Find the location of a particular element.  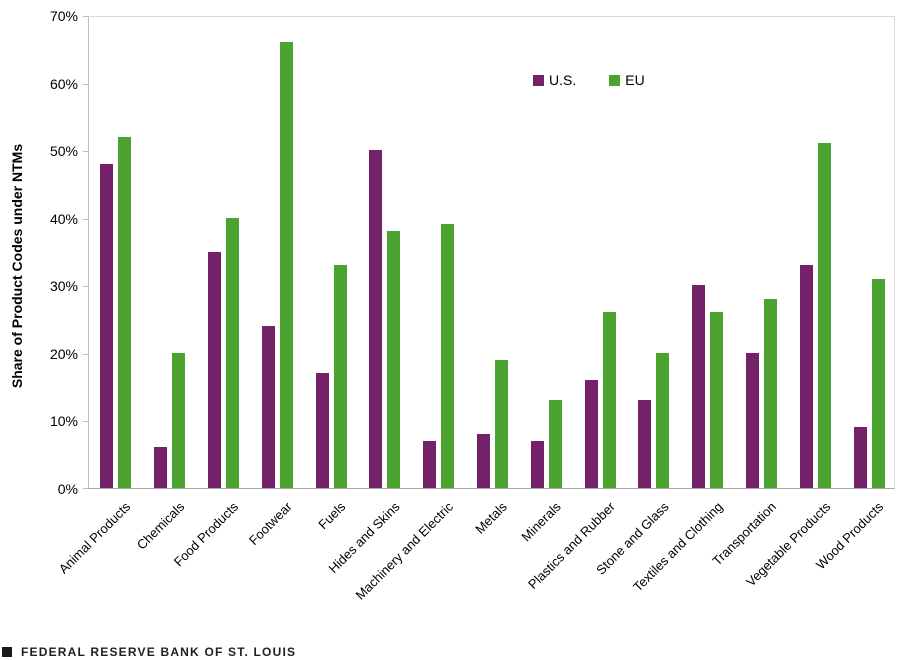

bar-eu-wood-products is located at coordinates (878, 383).